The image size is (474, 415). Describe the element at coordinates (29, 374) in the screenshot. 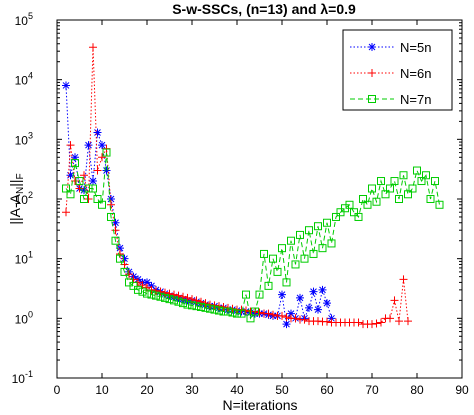

I see `y-tick-exponent: -1` at that location.